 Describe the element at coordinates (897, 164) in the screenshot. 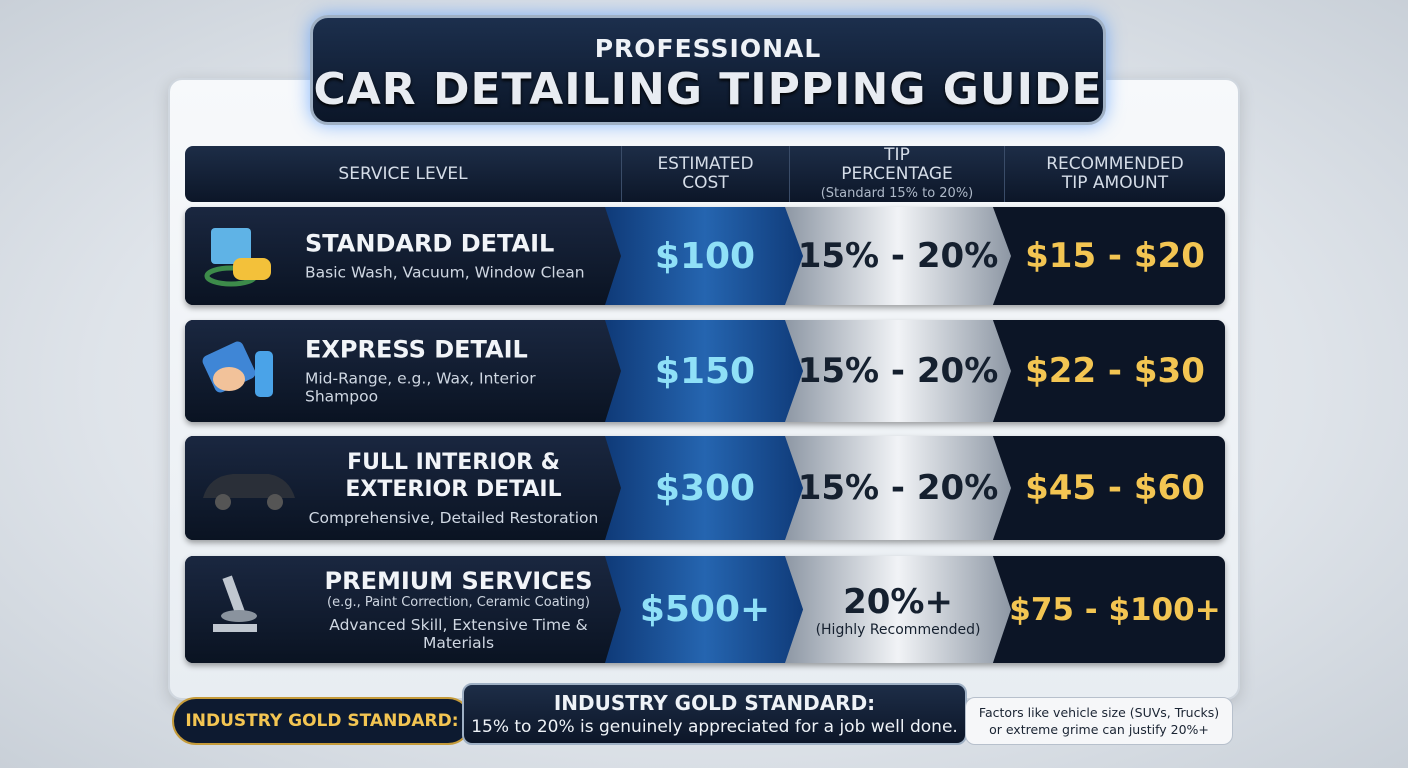

I see `column-label: TIP PERCENTAGE` at that location.